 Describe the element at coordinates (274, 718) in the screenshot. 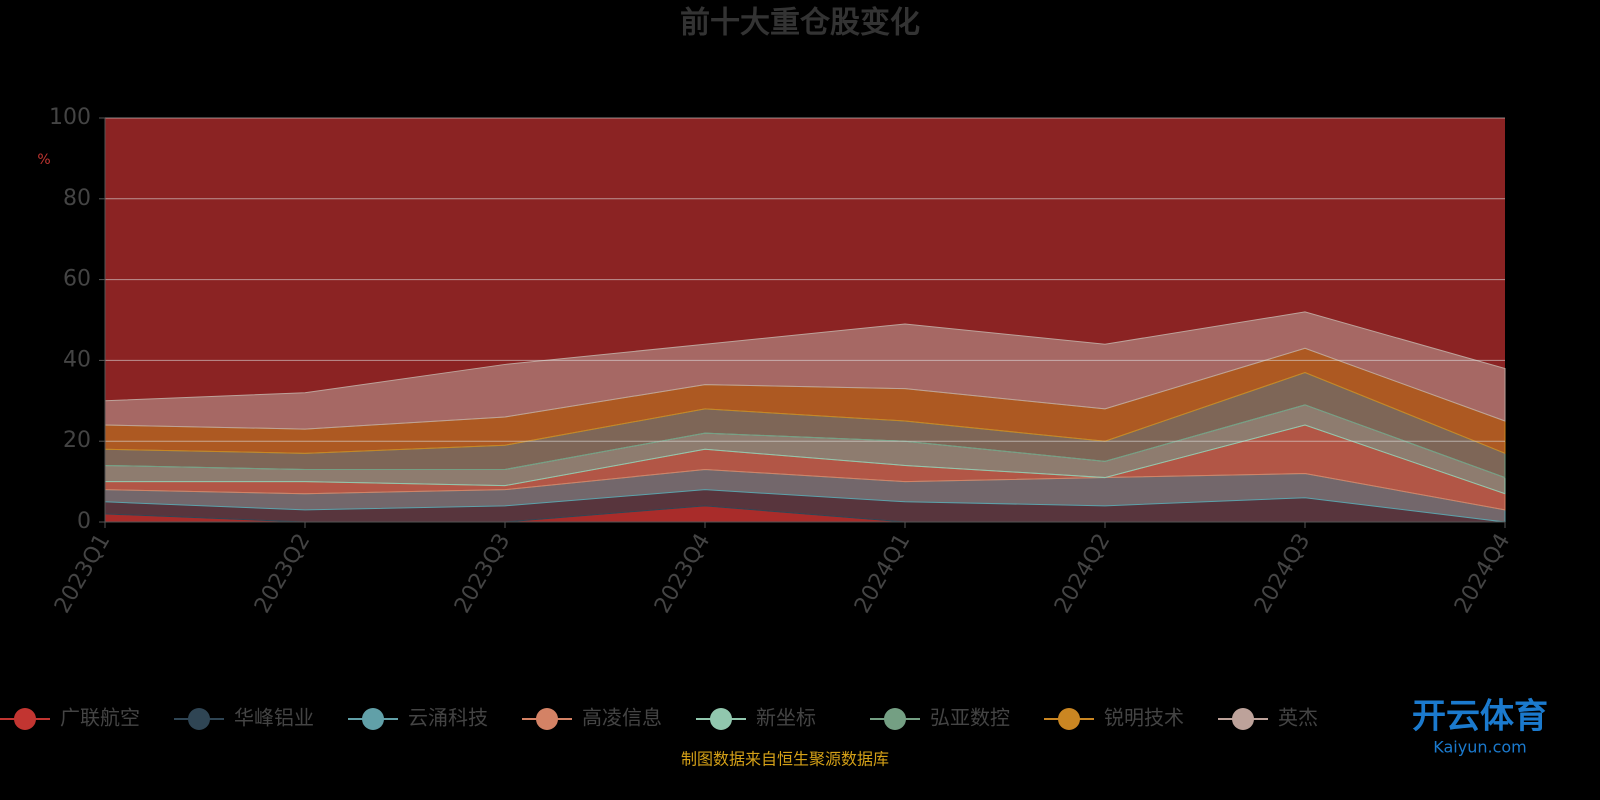

I see `legend-label: 华峰铝业` at that location.